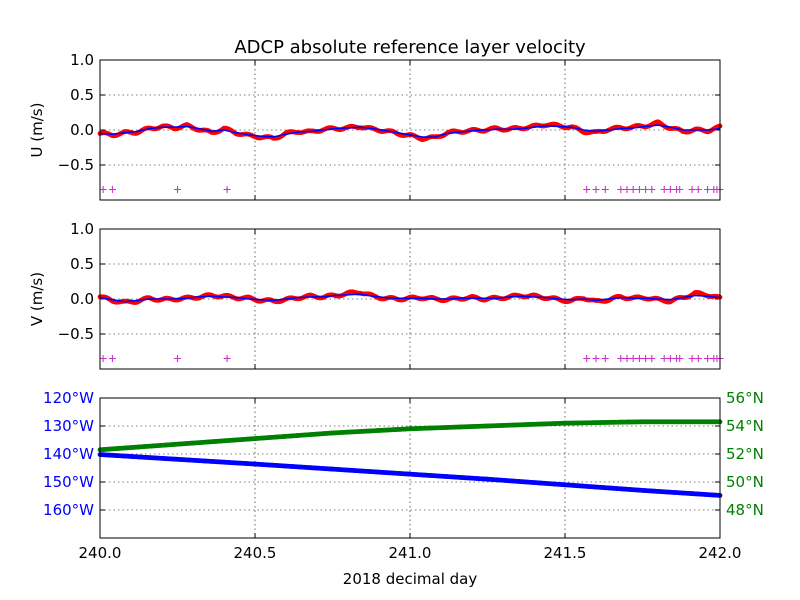 Image resolution: width=800 pixels, height=600 pixels. What do you see at coordinates (100, 553) in the screenshot?
I see `x-tick-label: 240.0` at bounding box center [100, 553].